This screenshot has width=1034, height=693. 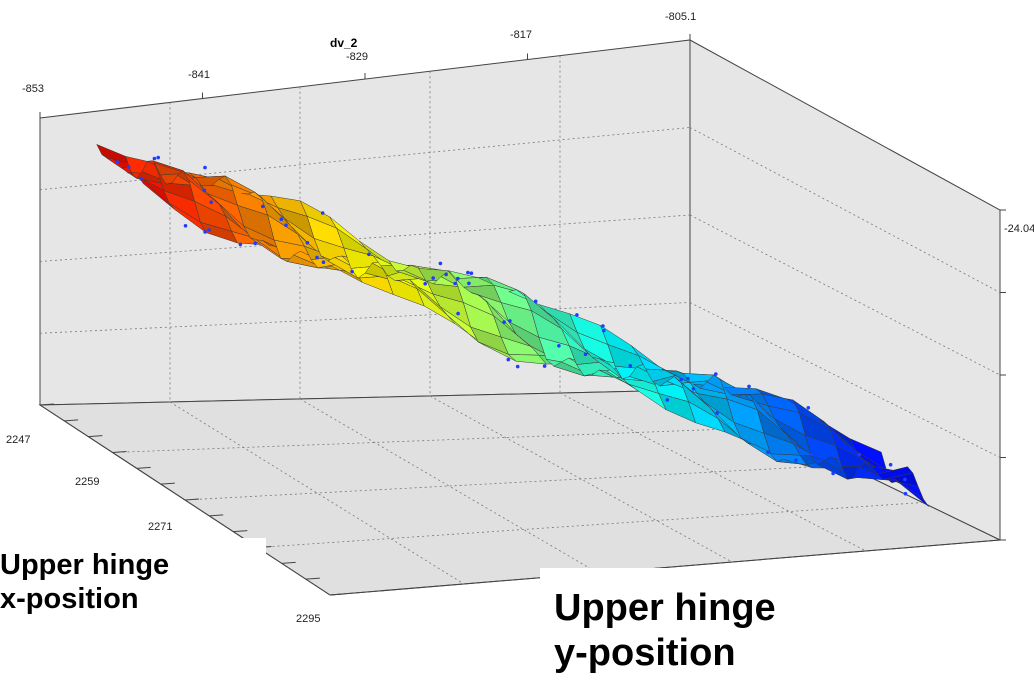 What do you see at coordinates (1019, 229) in the screenshot?
I see `z-tick-label: -24.04` at bounding box center [1019, 229].